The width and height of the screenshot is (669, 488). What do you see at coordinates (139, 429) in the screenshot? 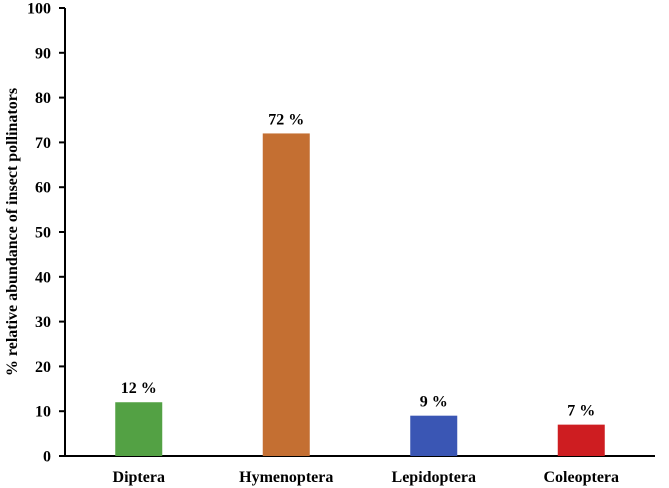
I see `bar-diptera` at bounding box center [139, 429].